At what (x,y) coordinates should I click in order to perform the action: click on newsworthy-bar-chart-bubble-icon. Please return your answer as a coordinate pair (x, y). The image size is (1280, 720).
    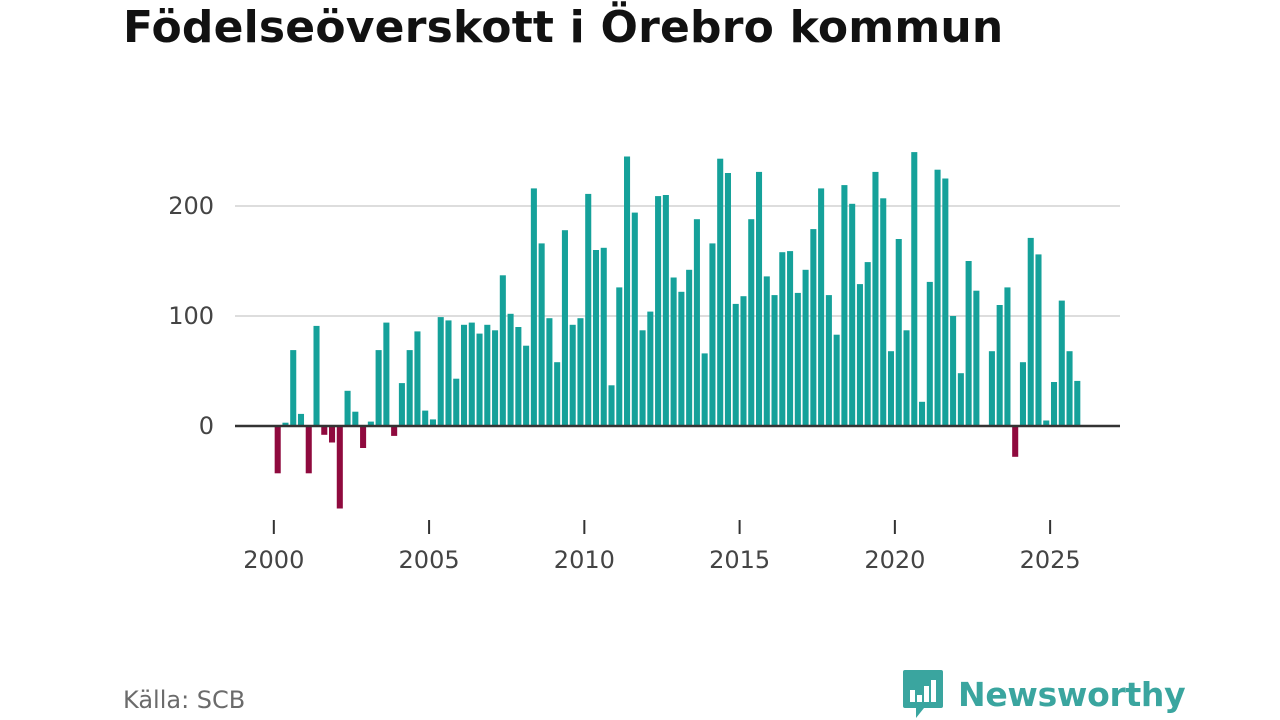
    Looking at the image, I should click on (923, 694).